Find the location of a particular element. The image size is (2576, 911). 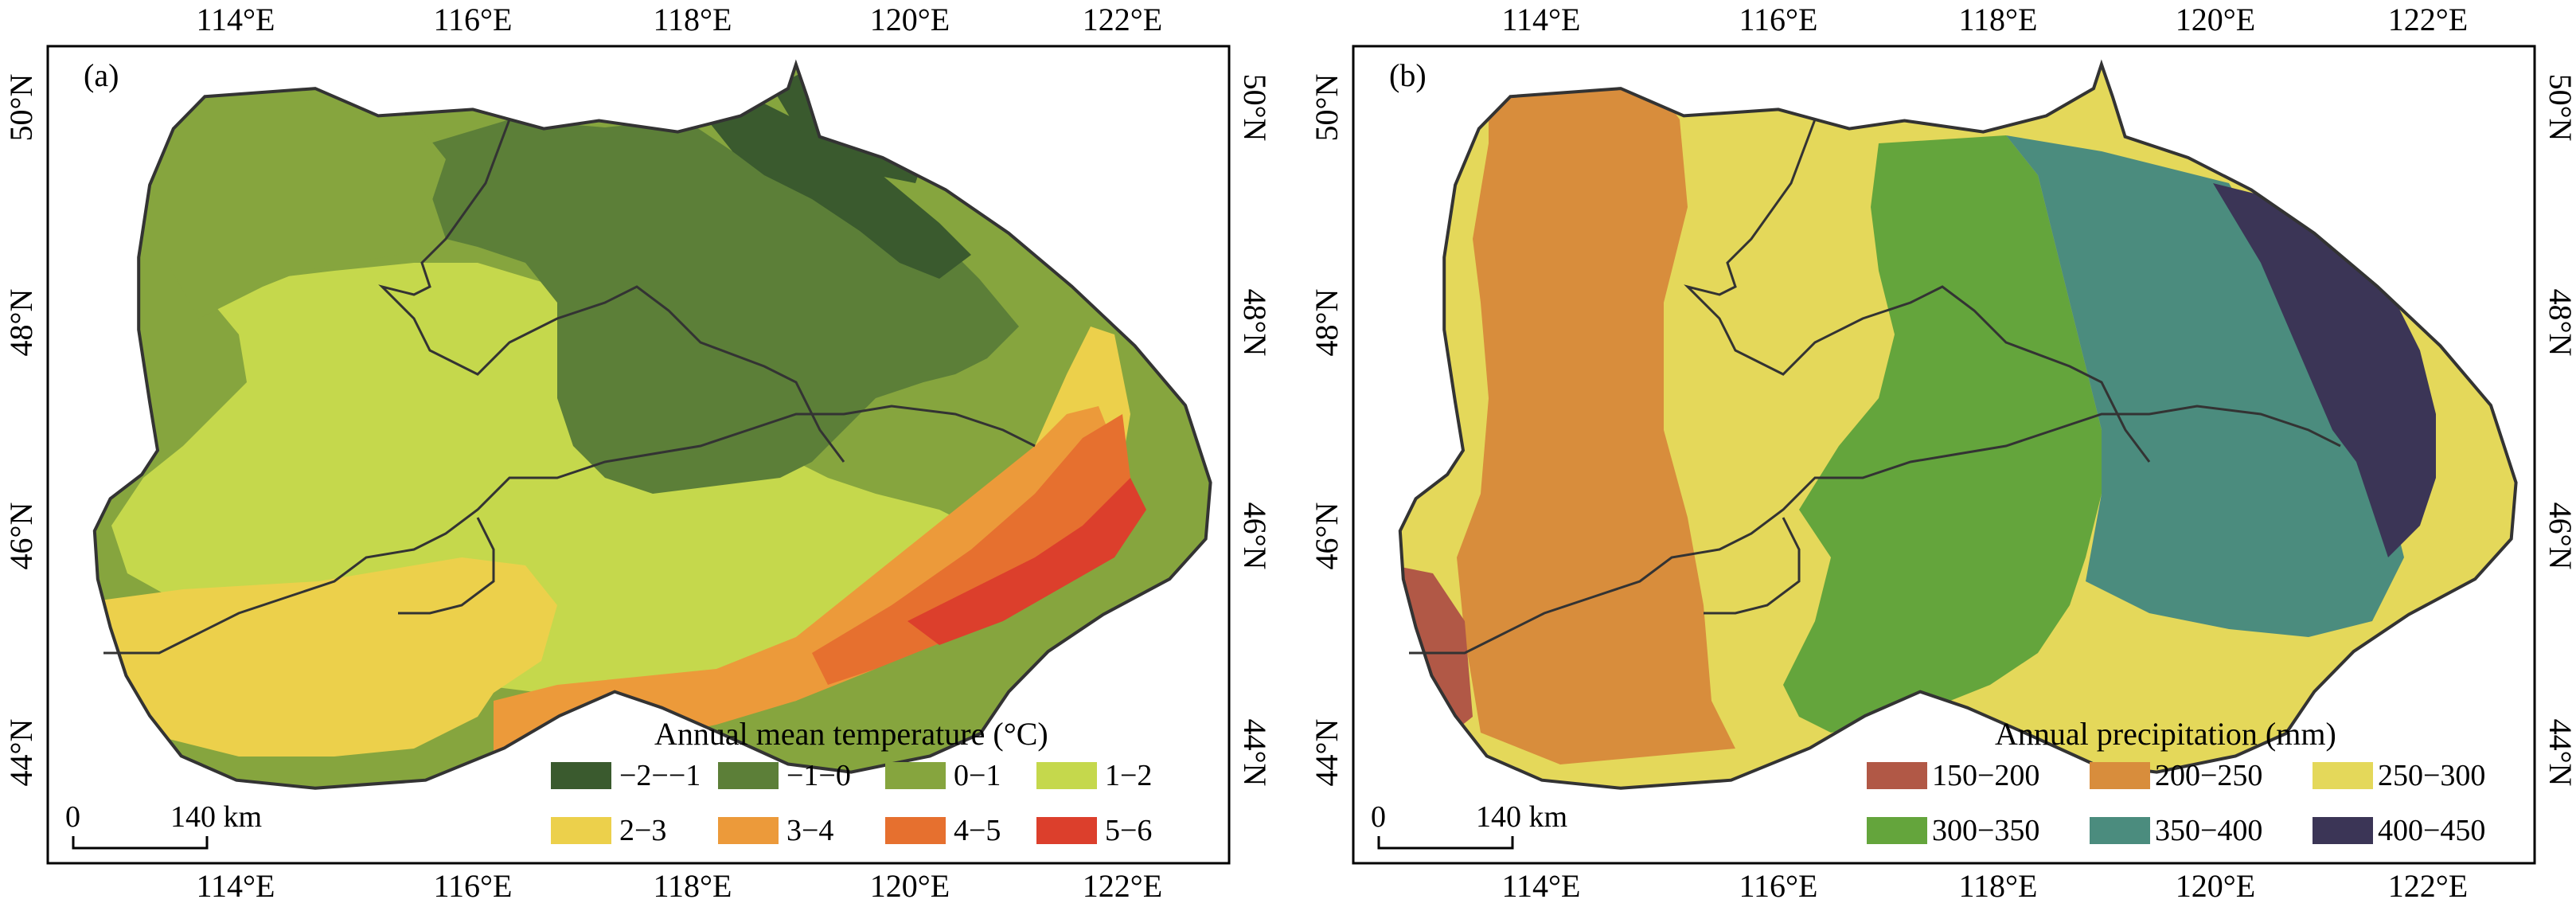

legend-label: 250−300 is located at coordinates (2431, 775).